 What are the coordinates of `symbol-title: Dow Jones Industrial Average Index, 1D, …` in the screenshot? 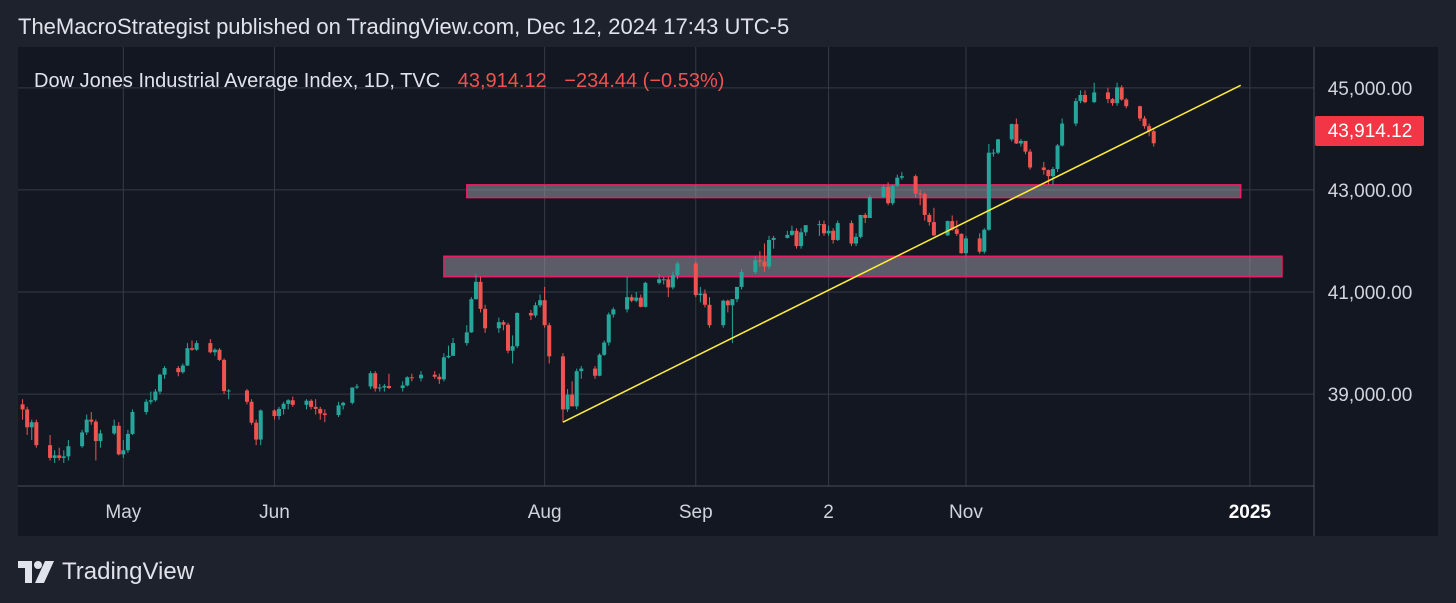 It's located at (237, 81).